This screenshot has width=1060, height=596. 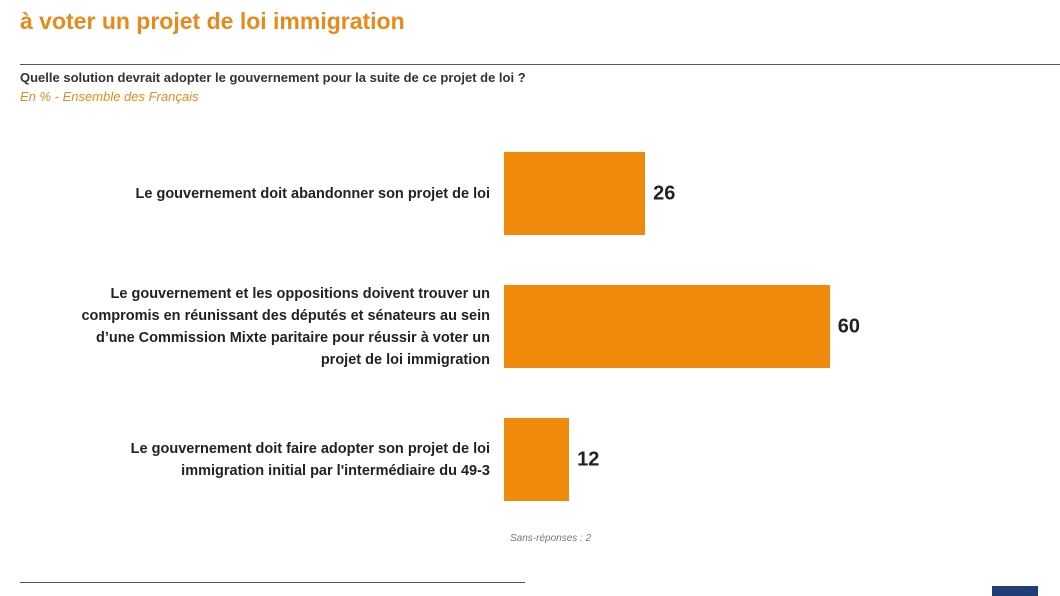 What do you see at coordinates (588, 459) in the screenshot?
I see `value-label: 12` at bounding box center [588, 459].